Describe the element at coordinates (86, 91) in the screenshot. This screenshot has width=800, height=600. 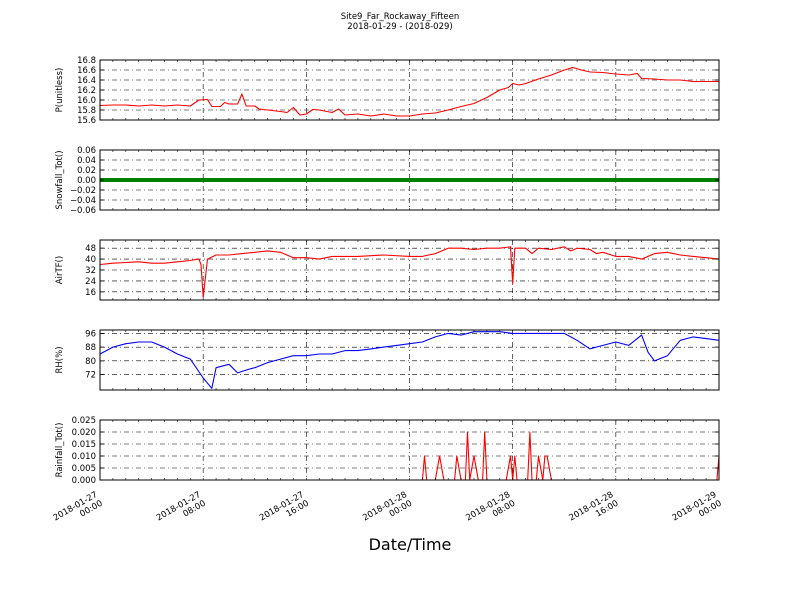
I see `y-tick-label: 16.2` at that location.